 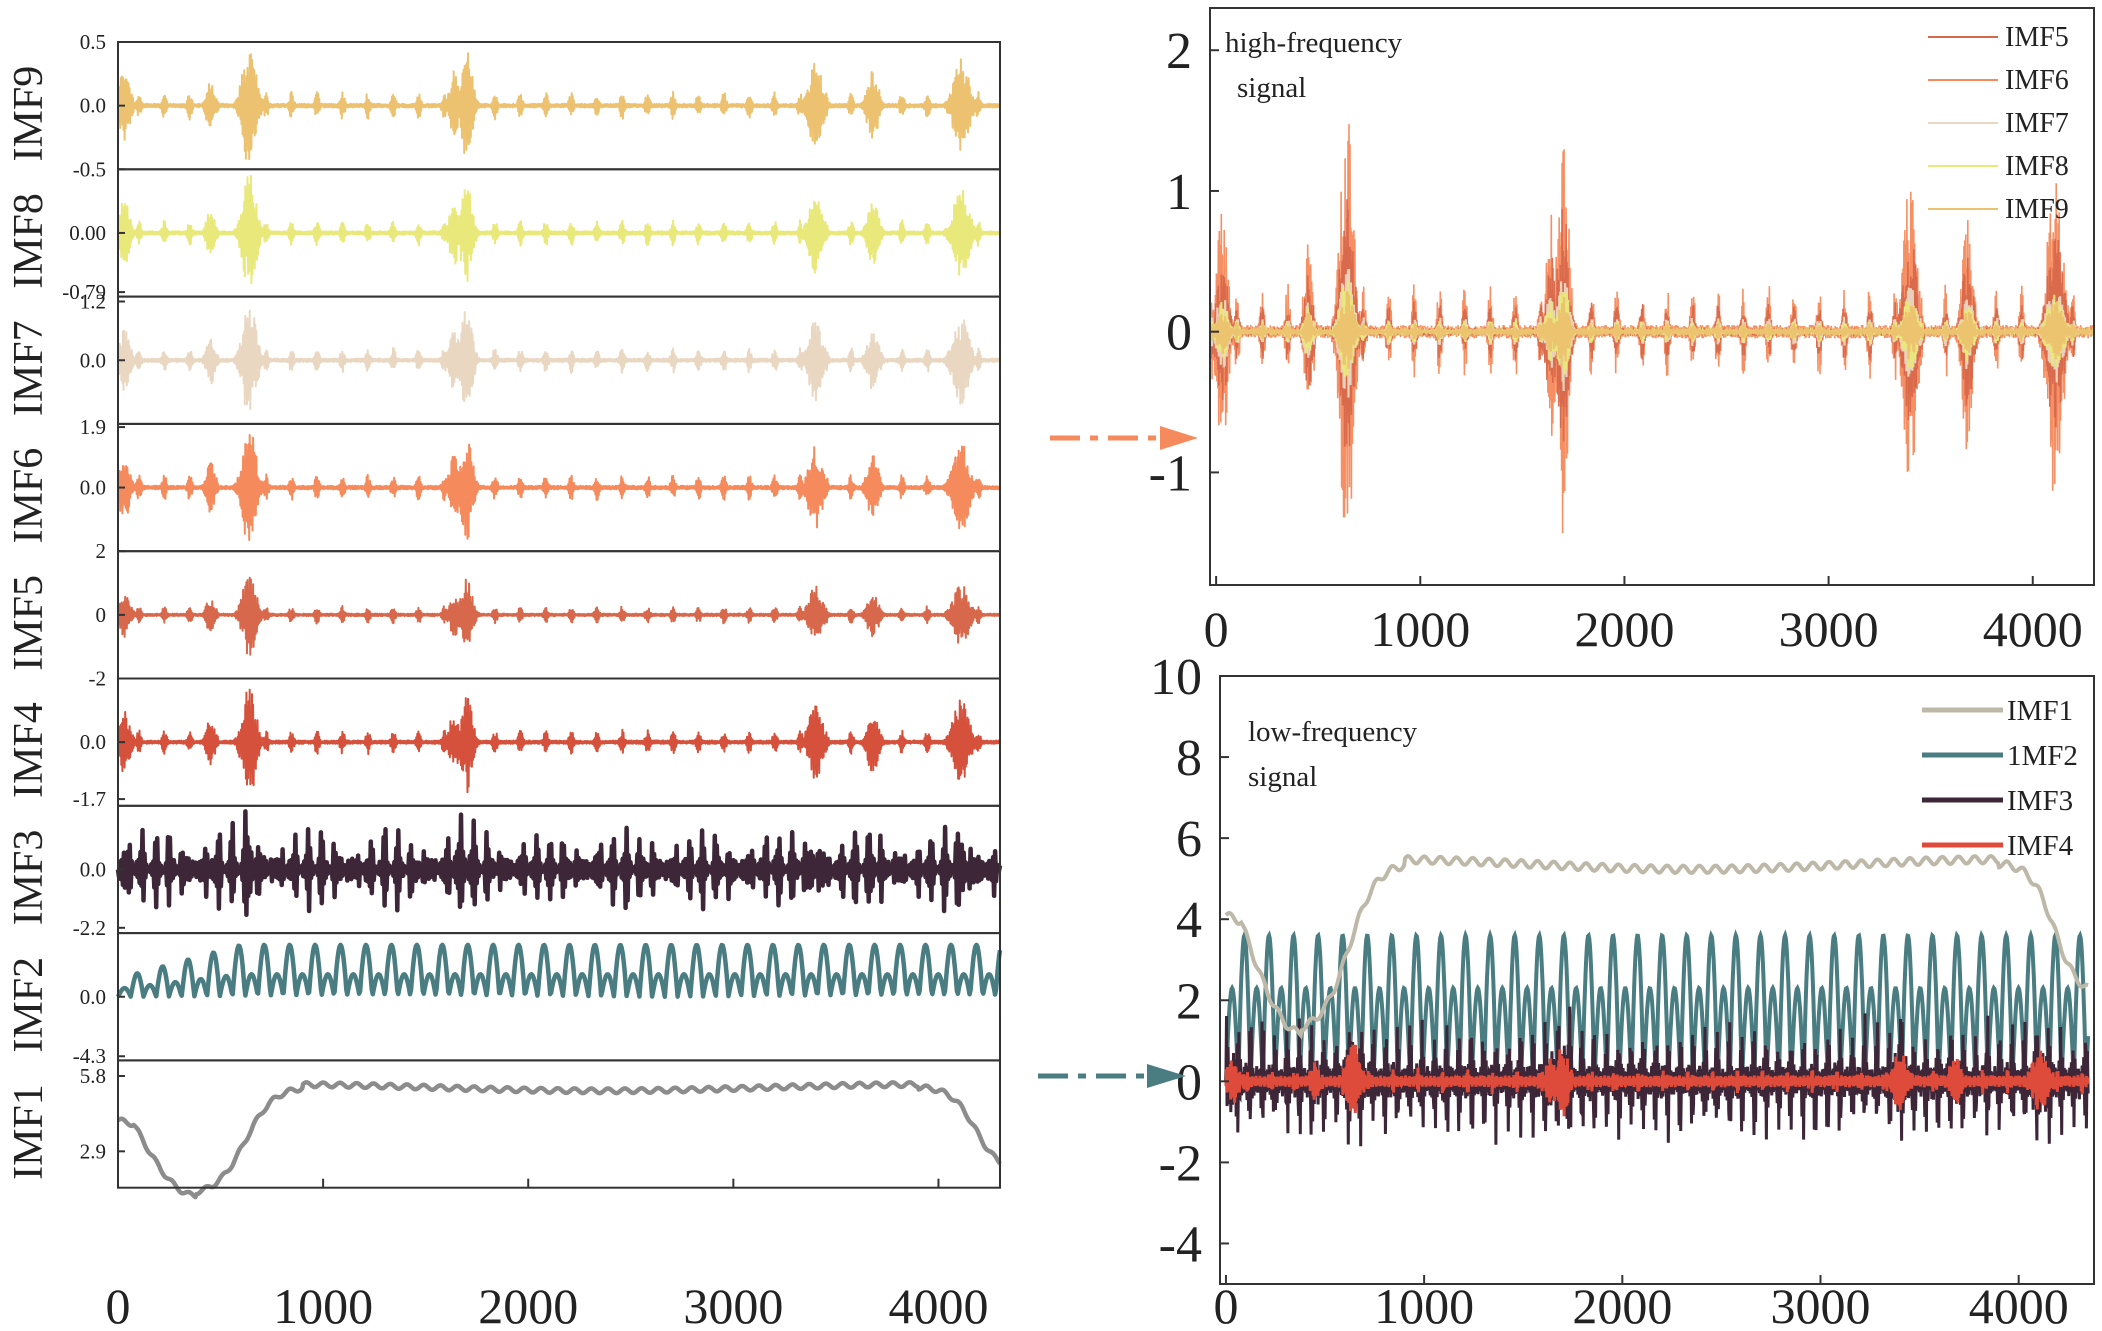 What do you see at coordinates (1657, 1005) in the screenshot?
I see `series-1mf2` at bounding box center [1657, 1005].